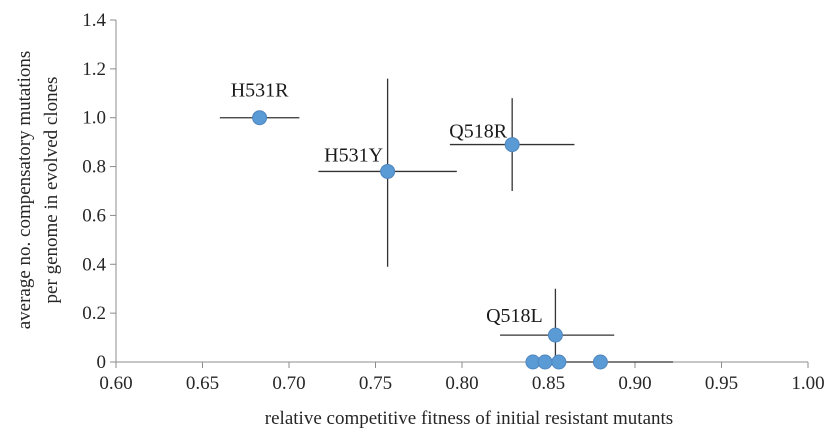 The width and height of the screenshot is (829, 434). Describe the element at coordinates (94, 118) in the screenshot. I see `y-tick-label: 1.0` at that location.